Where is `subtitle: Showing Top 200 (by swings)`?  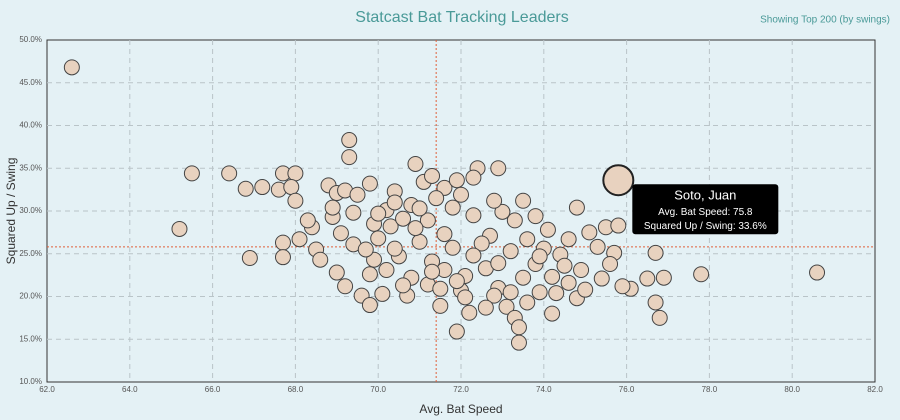 subtitle: Showing Top 200 (by swings) is located at coordinates (825, 20).